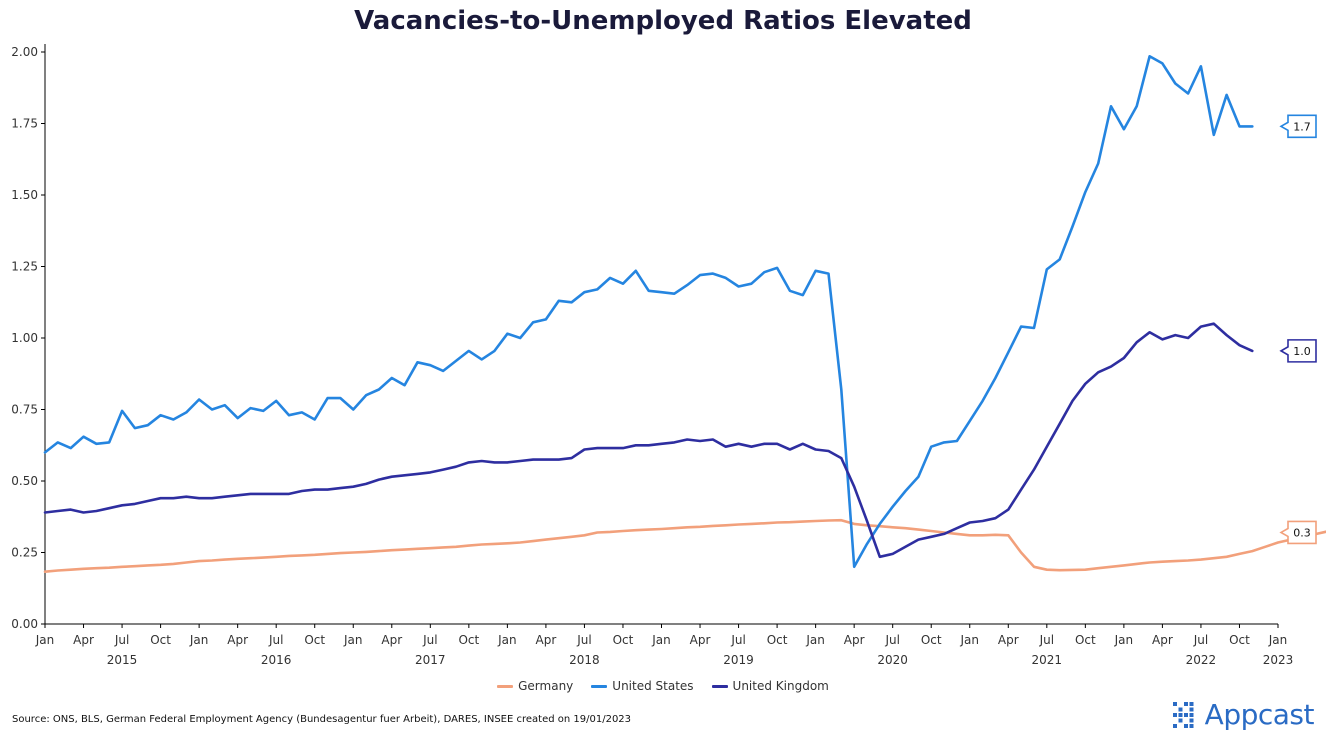  What do you see at coordinates (1302, 351) in the screenshot?
I see `end-label-text: 1.0` at bounding box center [1302, 351].